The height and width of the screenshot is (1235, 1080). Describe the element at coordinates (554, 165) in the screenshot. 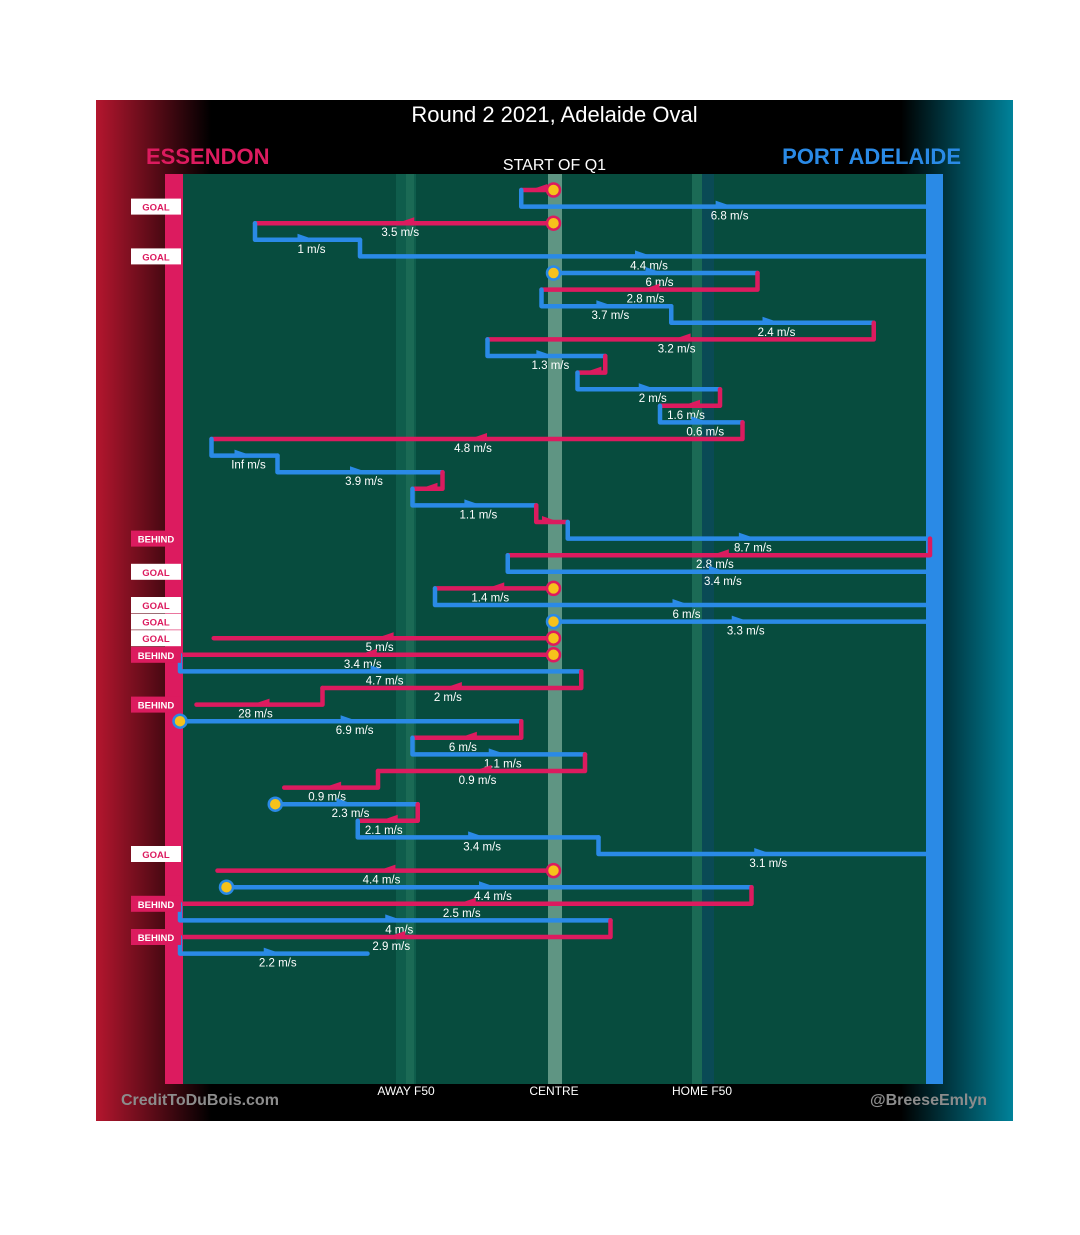

I see `start-of-quarter-label: START OF Q1` at that location.